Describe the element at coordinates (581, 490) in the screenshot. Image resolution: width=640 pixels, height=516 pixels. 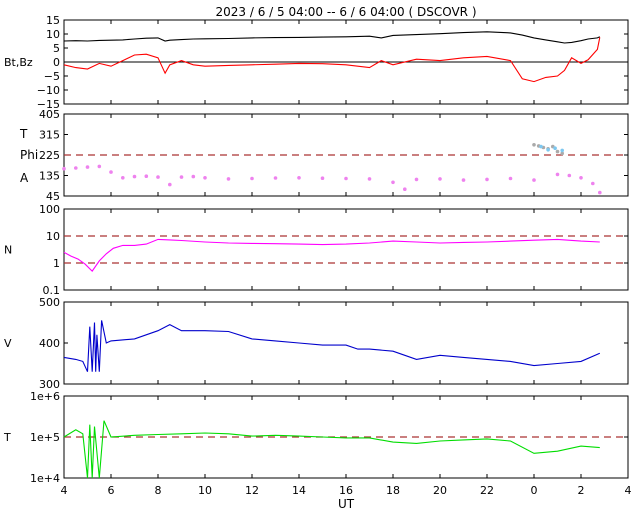
I see `x-tick-label: 2` at that location.